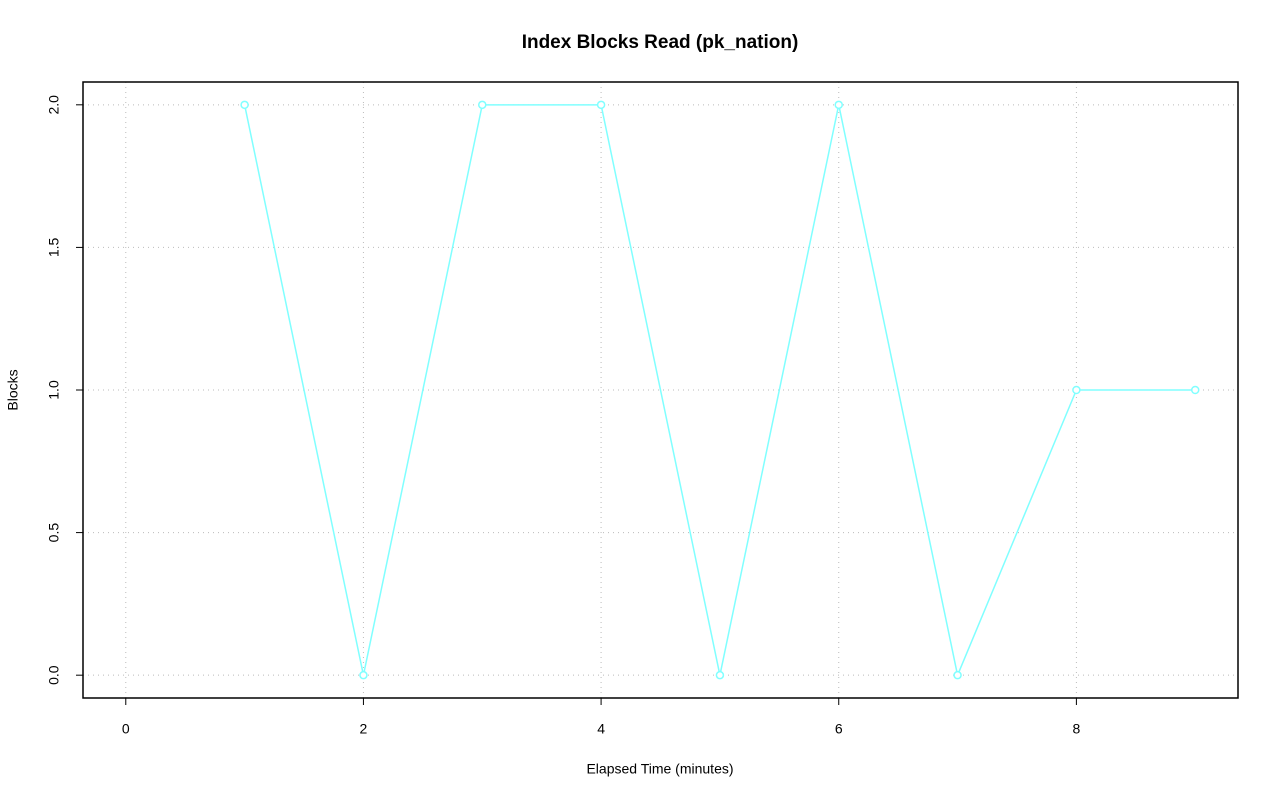  I want to click on y-tick-label: 2.0, so click(54, 105).